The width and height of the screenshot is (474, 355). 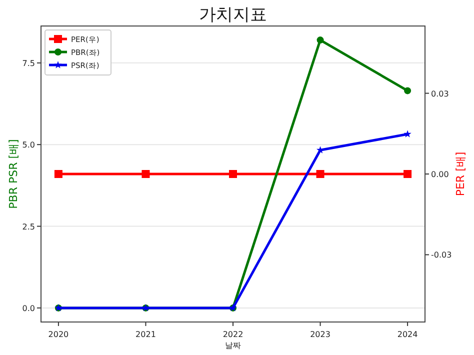 What do you see at coordinates (28, 63) in the screenshot?
I see `y-tick-label: 7.5` at bounding box center [28, 63].